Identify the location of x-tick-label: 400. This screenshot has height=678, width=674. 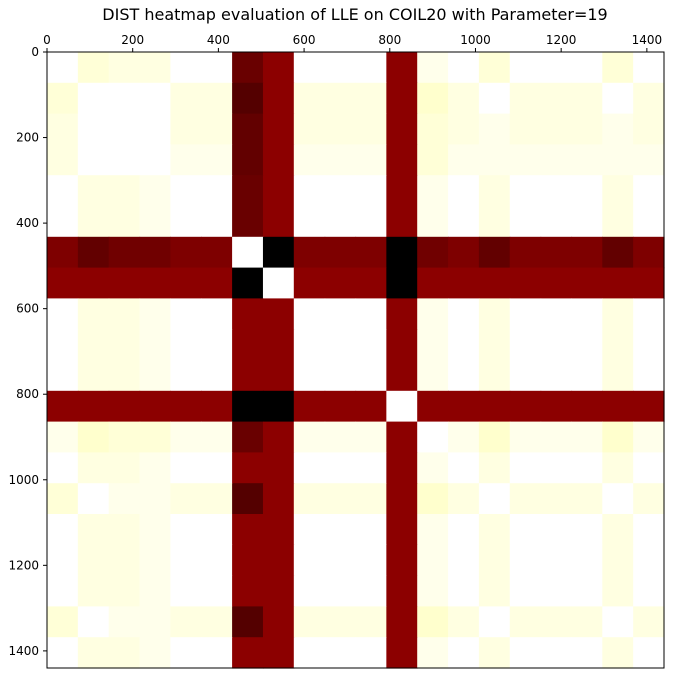
(218, 40).